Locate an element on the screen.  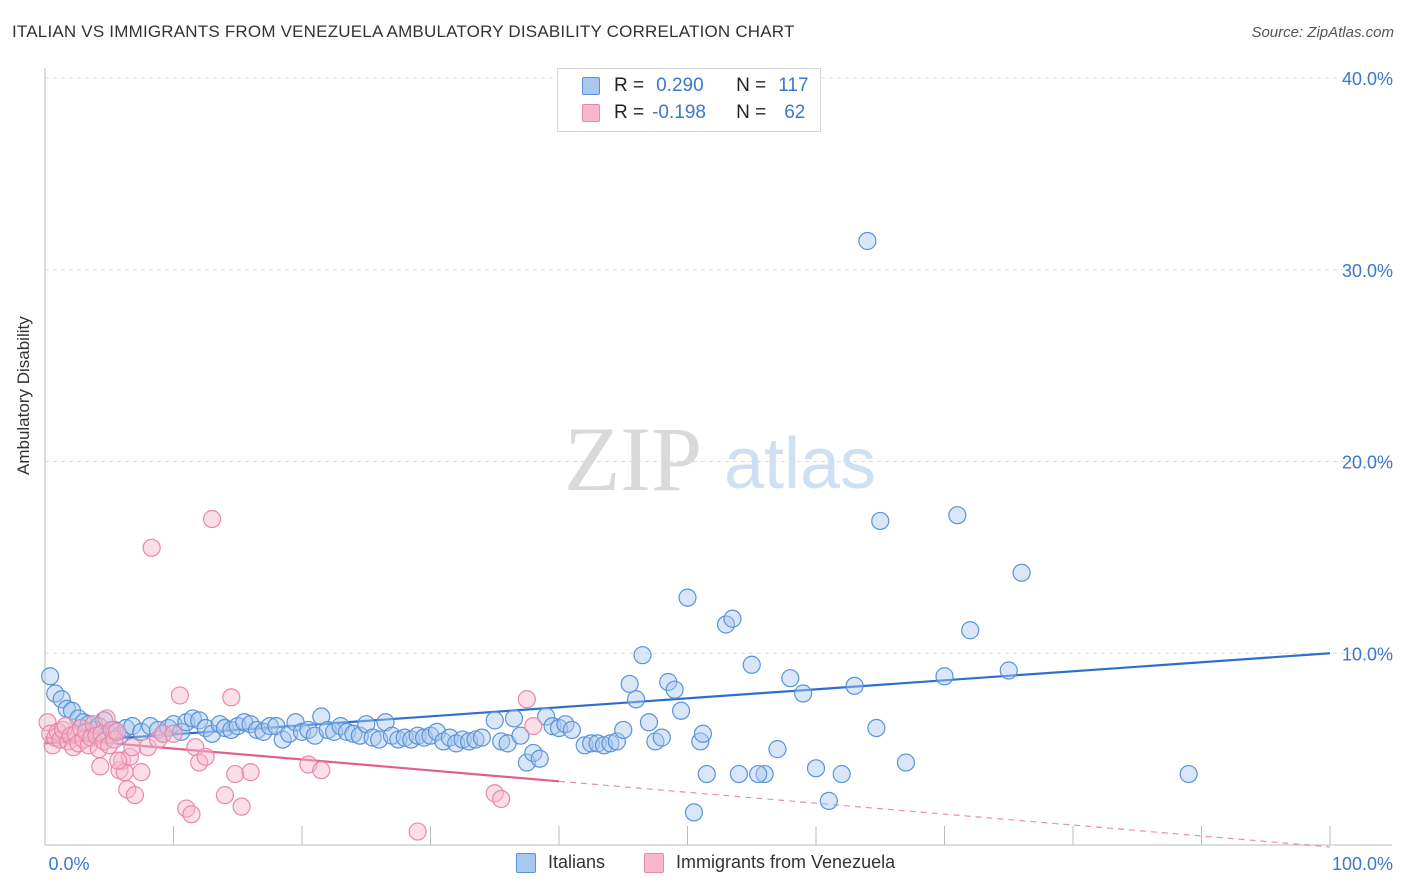
y-axis-label: Ambulatory Disability is located at coordinates (23, 395).